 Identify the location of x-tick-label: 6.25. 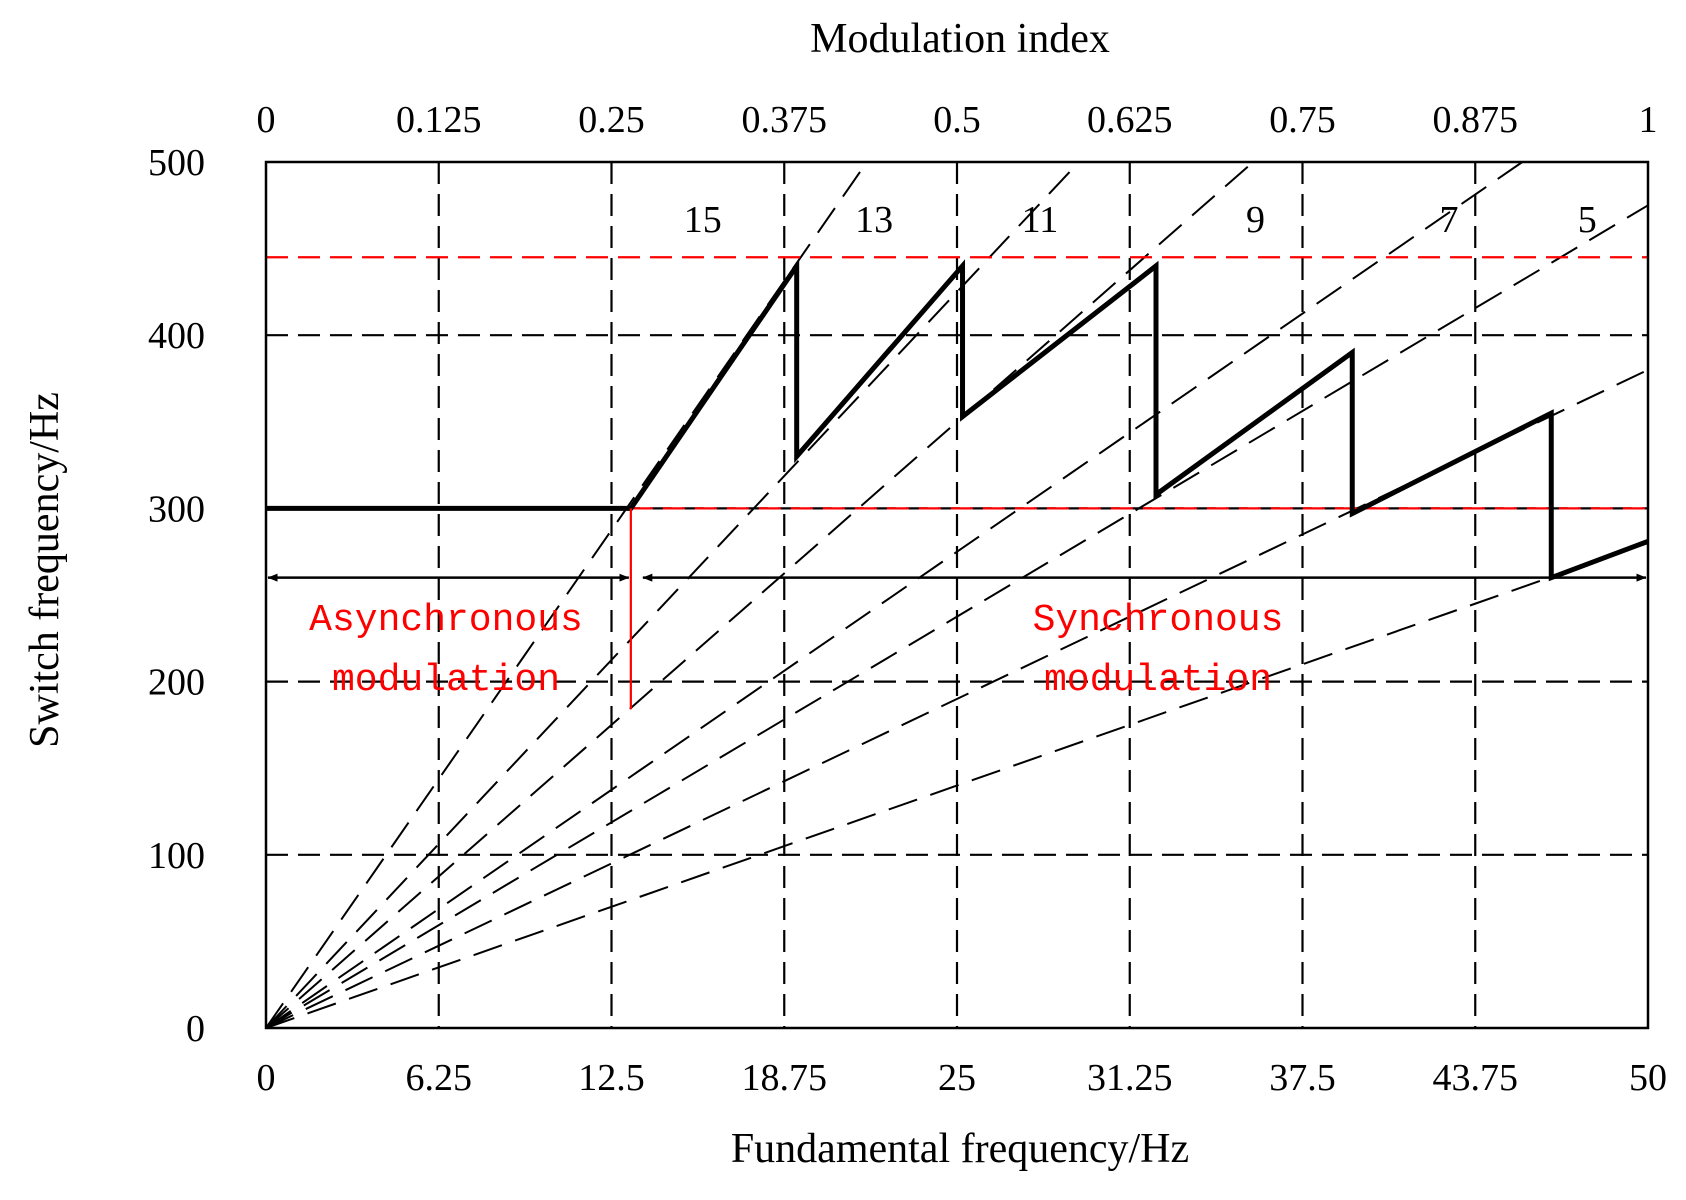
(439, 1078).